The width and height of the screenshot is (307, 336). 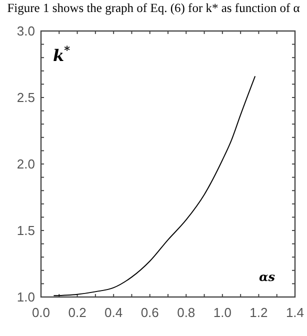 What do you see at coordinates (259, 312) in the screenshot?
I see `x-tick-label: 1.2` at bounding box center [259, 312].